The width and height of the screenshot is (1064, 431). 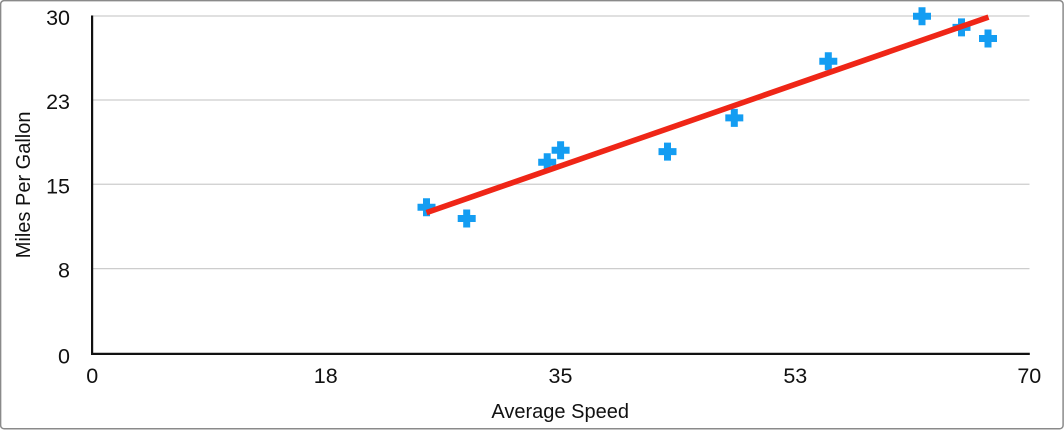 What do you see at coordinates (58, 18) in the screenshot?
I see `svg-text: 30` at bounding box center [58, 18].